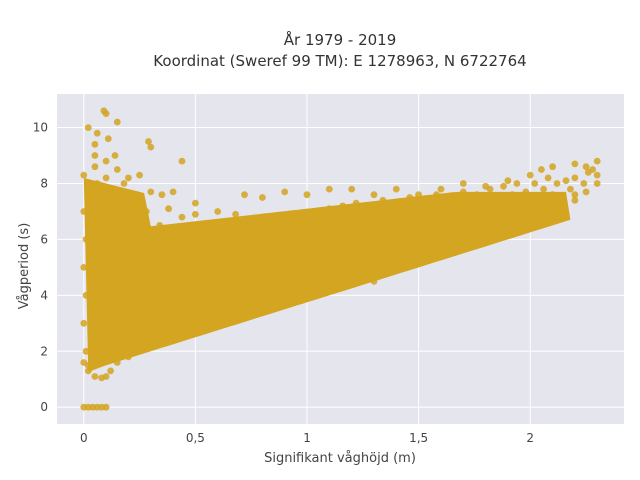 The image size is (640, 480). What do you see at coordinates (307, 438) in the screenshot?
I see `x-tick-label: 1` at bounding box center [307, 438].